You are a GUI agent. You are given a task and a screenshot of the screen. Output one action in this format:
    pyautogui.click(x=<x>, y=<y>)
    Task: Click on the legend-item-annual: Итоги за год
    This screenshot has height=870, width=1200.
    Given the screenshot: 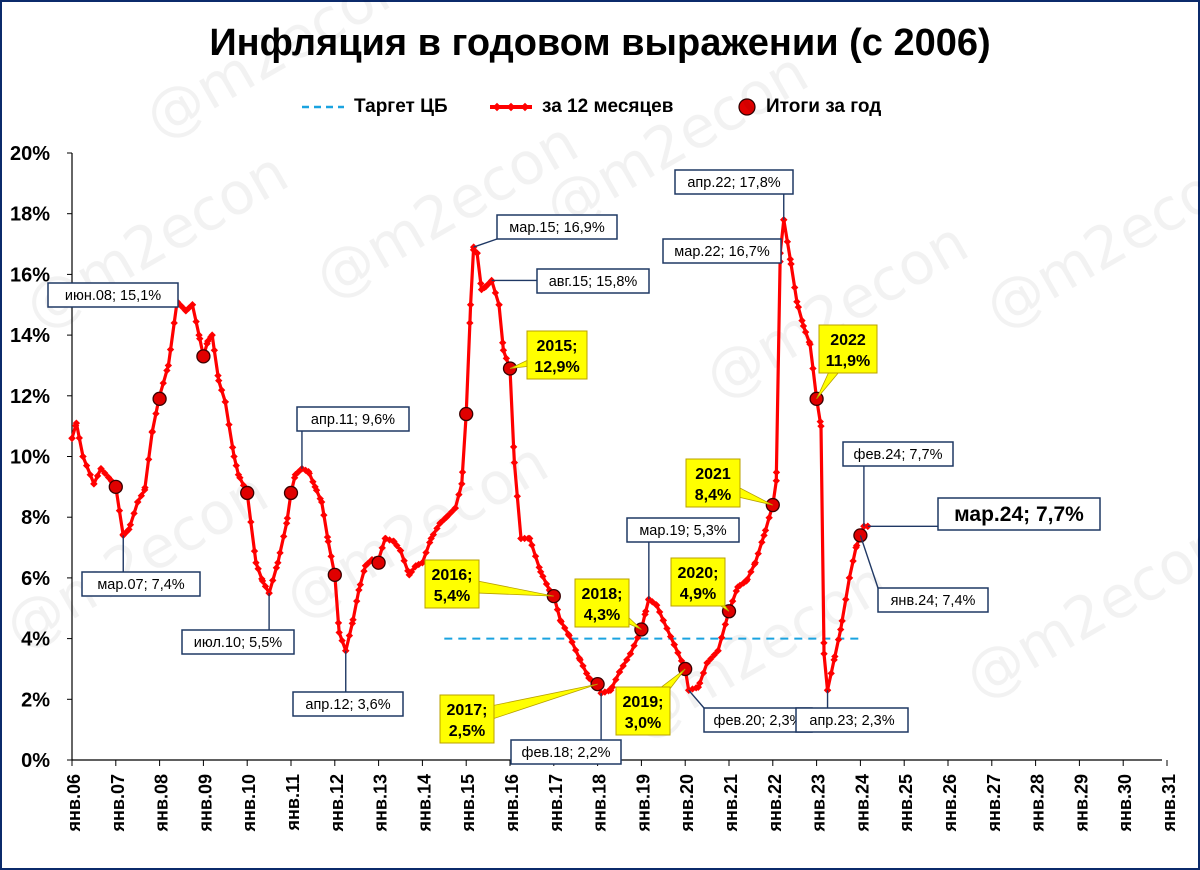 What is the action you would take?
    pyautogui.click(x=808, y=107)
    